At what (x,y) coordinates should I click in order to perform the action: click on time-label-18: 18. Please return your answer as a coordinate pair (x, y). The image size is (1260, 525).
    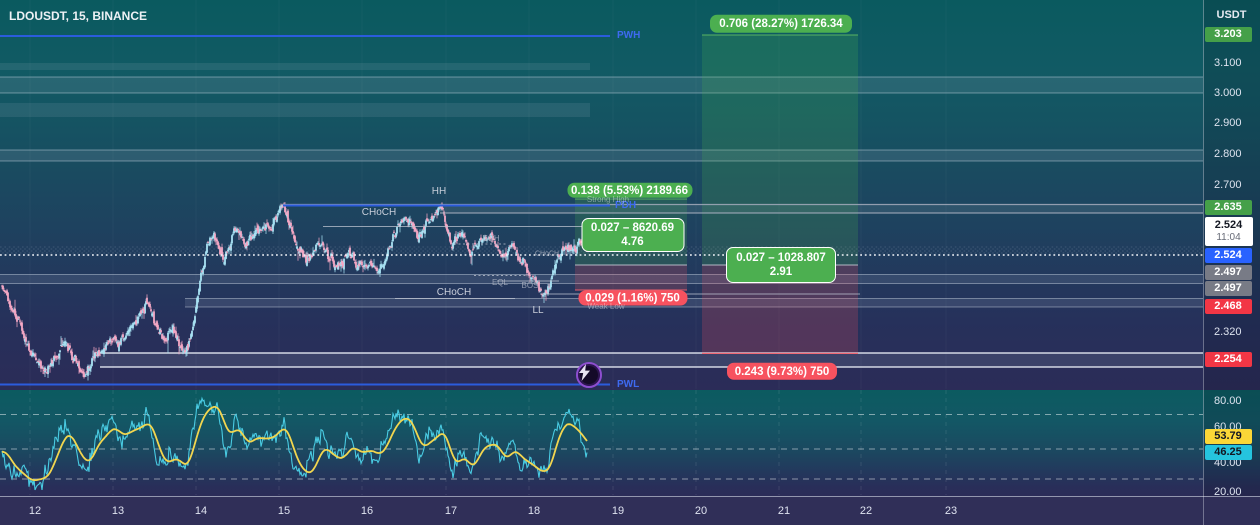
    Looking at the image, I should click on (534, 511).